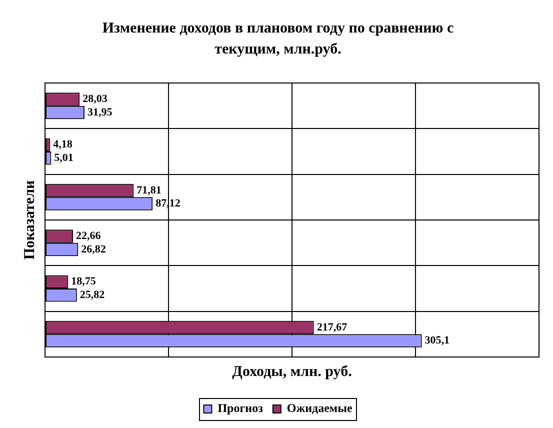 The image size is (553, 428). Describe the element at coordinates (241, 408) in the screenshot. I see `legend-label: Прогноз` at that location.